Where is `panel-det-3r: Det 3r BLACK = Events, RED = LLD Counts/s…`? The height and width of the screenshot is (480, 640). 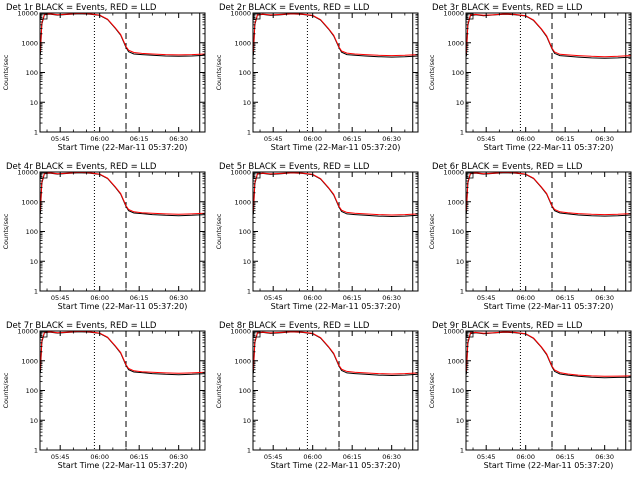
panel-det-3r: Det 3r BLACK = Events, RED = LLD Counts/s… is located at coordinates (530, 77).